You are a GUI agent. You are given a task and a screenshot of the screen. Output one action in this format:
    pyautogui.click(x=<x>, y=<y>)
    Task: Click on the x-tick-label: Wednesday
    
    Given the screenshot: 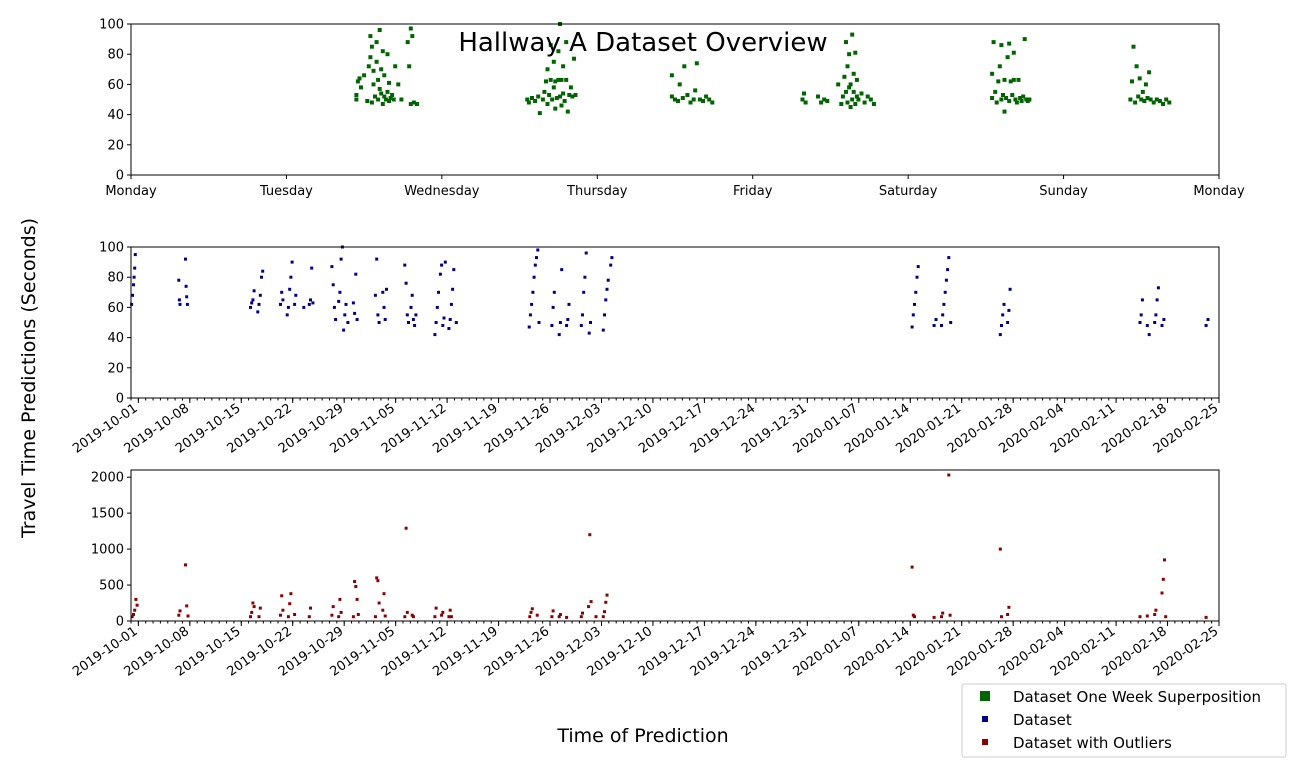 What is the action you would take?
    pyautogui.click(x=442, y=191)
    